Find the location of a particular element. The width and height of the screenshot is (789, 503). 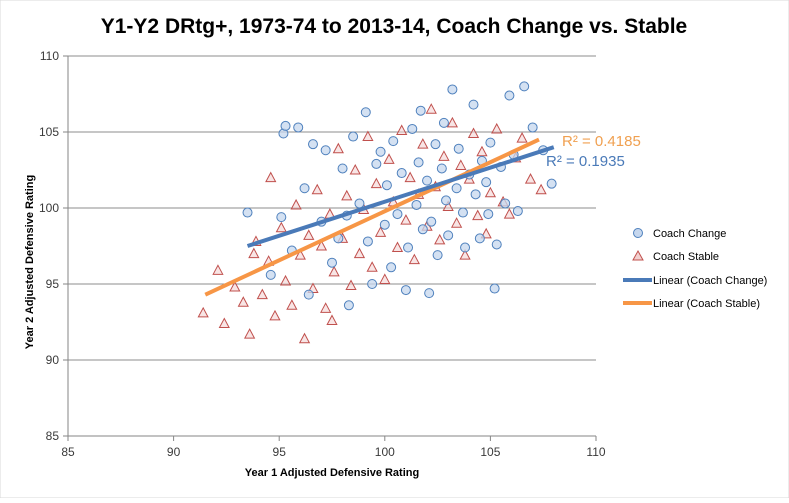

legend-label-linear-stable: Linear (Coach Stable) is located at coordinates (706, 304).